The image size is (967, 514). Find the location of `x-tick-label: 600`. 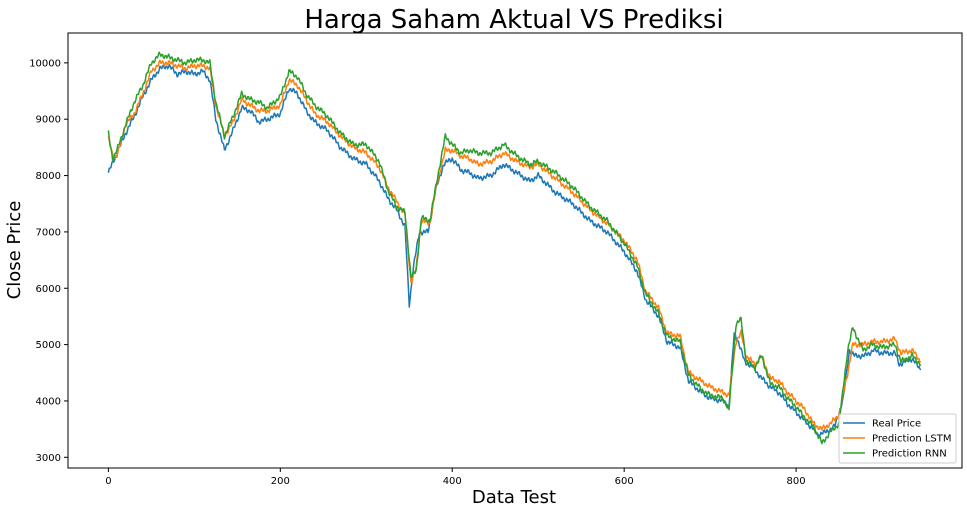

x-tick-label: 600 is located at coordinates (624, 481).